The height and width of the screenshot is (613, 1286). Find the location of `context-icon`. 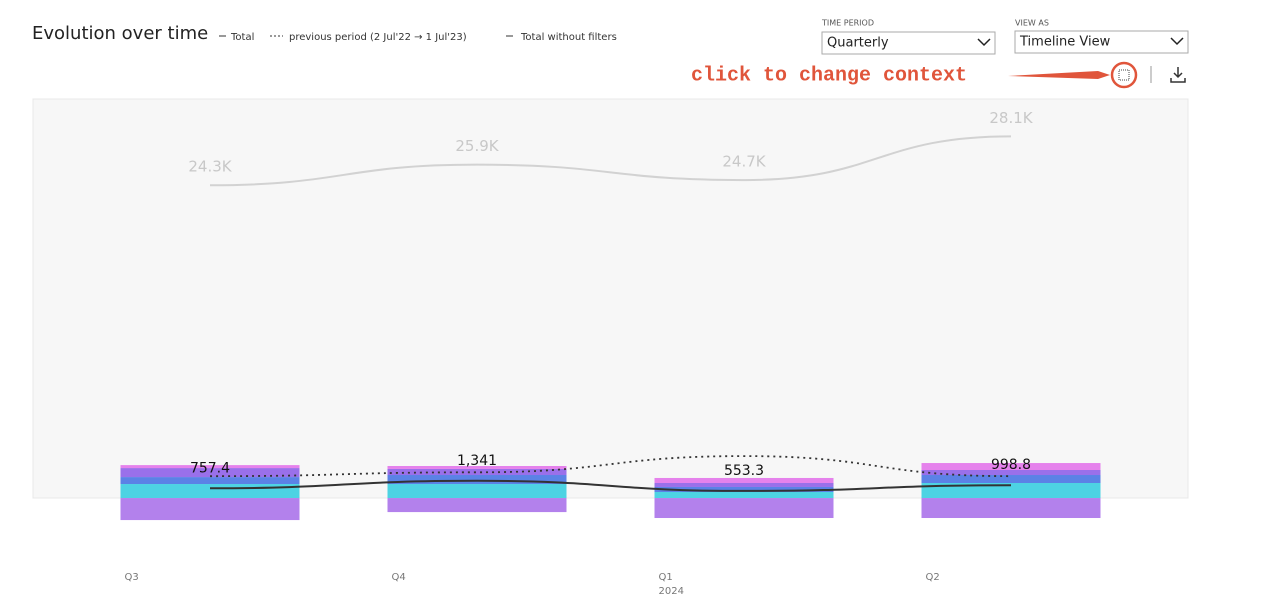

context-icon is located at coordinates (1124, 75).